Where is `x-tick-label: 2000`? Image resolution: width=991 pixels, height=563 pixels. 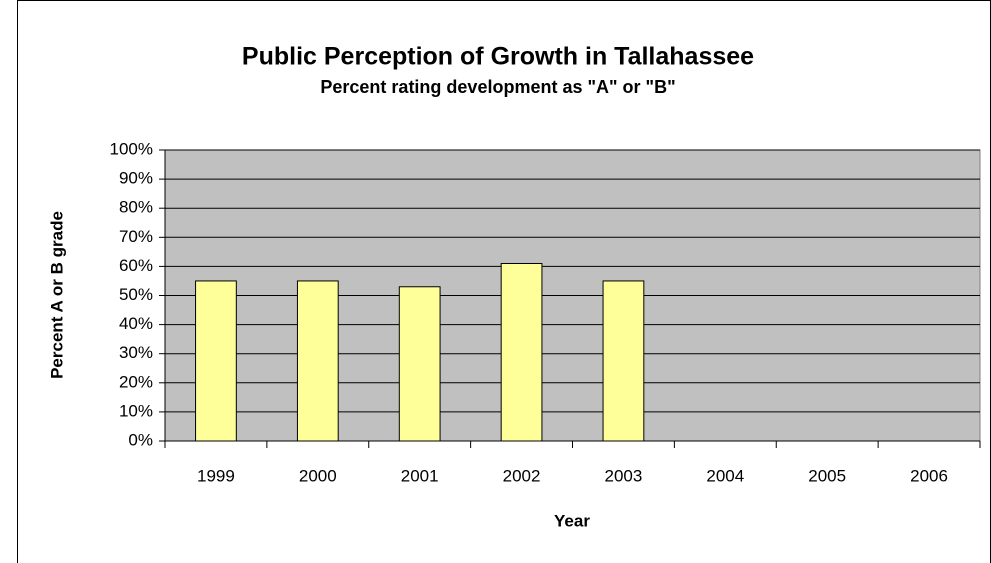 x-tick-label: 2000 is located at coordinates (318, 475).